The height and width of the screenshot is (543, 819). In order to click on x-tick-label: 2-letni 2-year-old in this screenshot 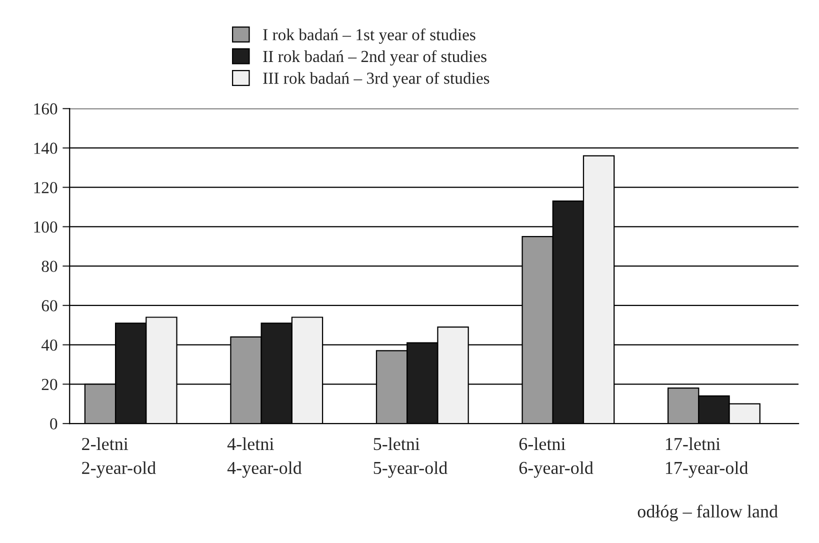, I will do `click(119, 457)`.